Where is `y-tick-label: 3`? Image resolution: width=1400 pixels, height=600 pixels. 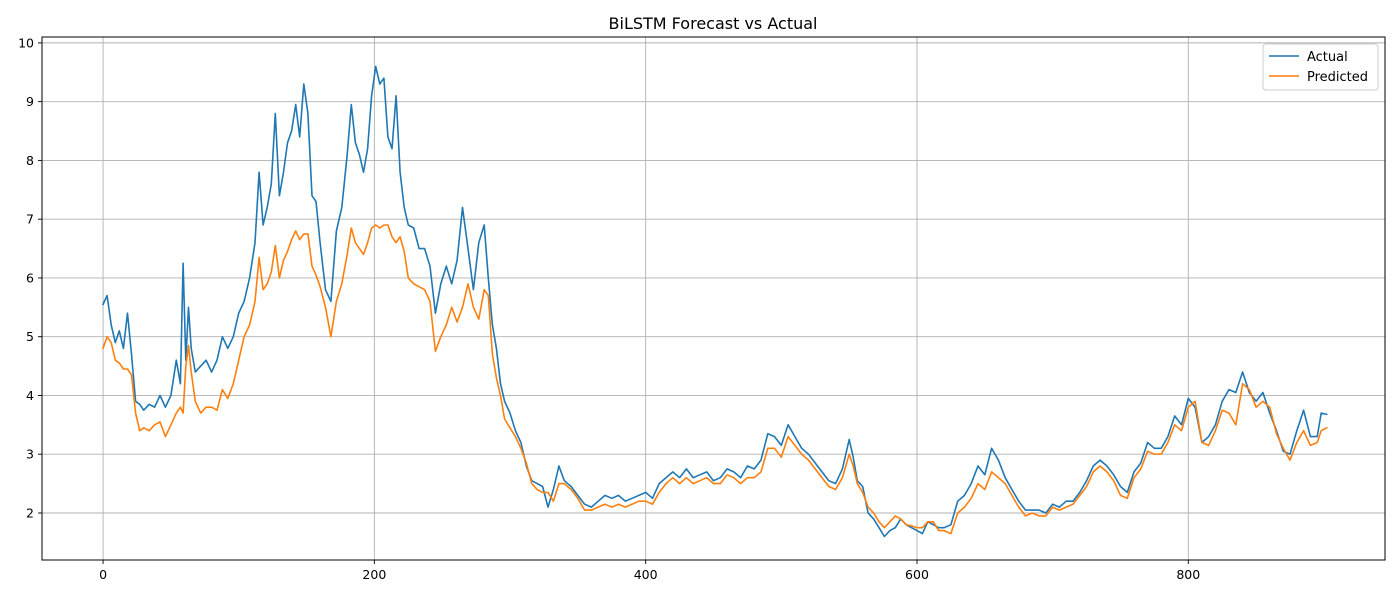
y-tick-label: 3 is located at coordinates (30, 454).